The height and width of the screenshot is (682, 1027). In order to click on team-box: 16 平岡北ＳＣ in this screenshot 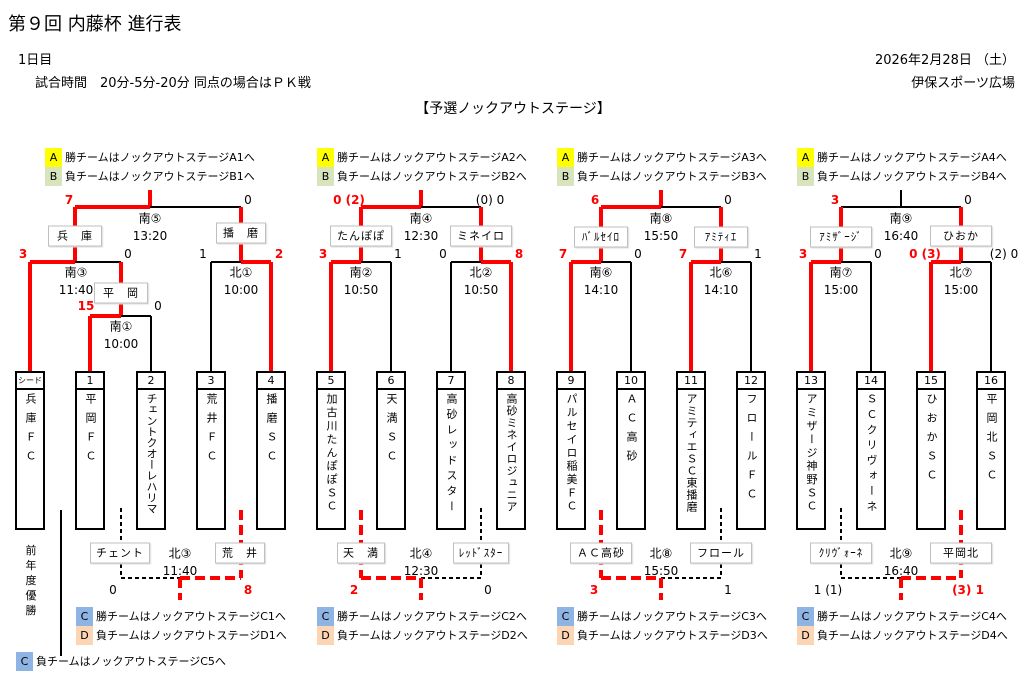, I will do `click(991, 450)`.